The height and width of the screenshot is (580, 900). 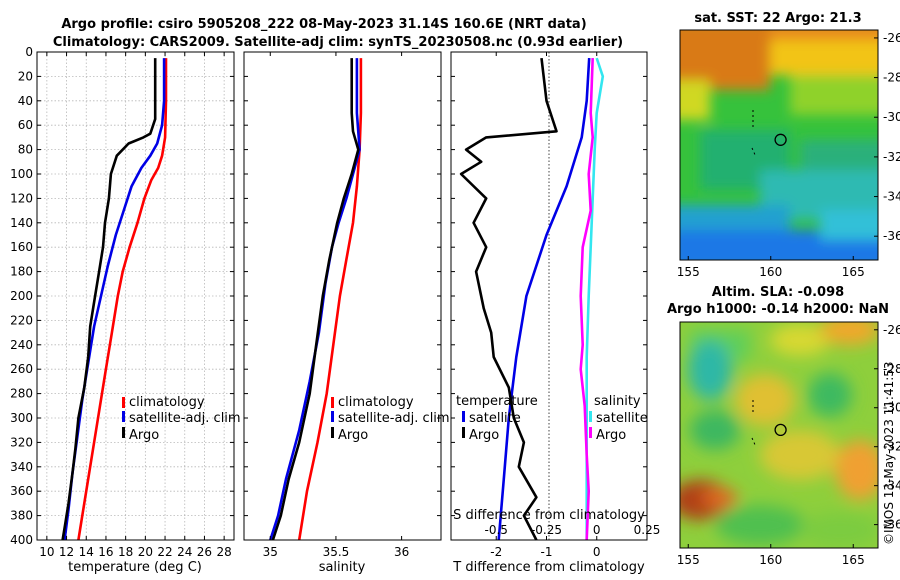 What do you see at coordinates (21, 272) in the screenshot?
I see `y-tick-label: 180` at bounding box center [21, 272].